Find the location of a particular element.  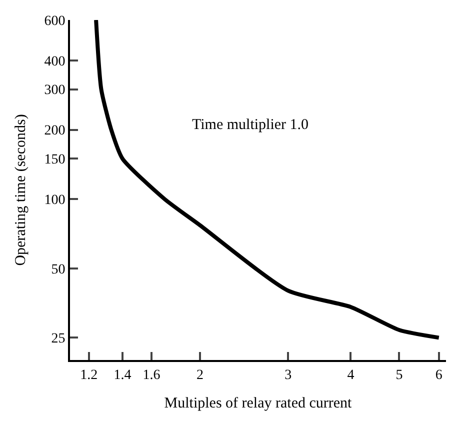

x-tick-label: 5 is located at coordinates (399, 375).